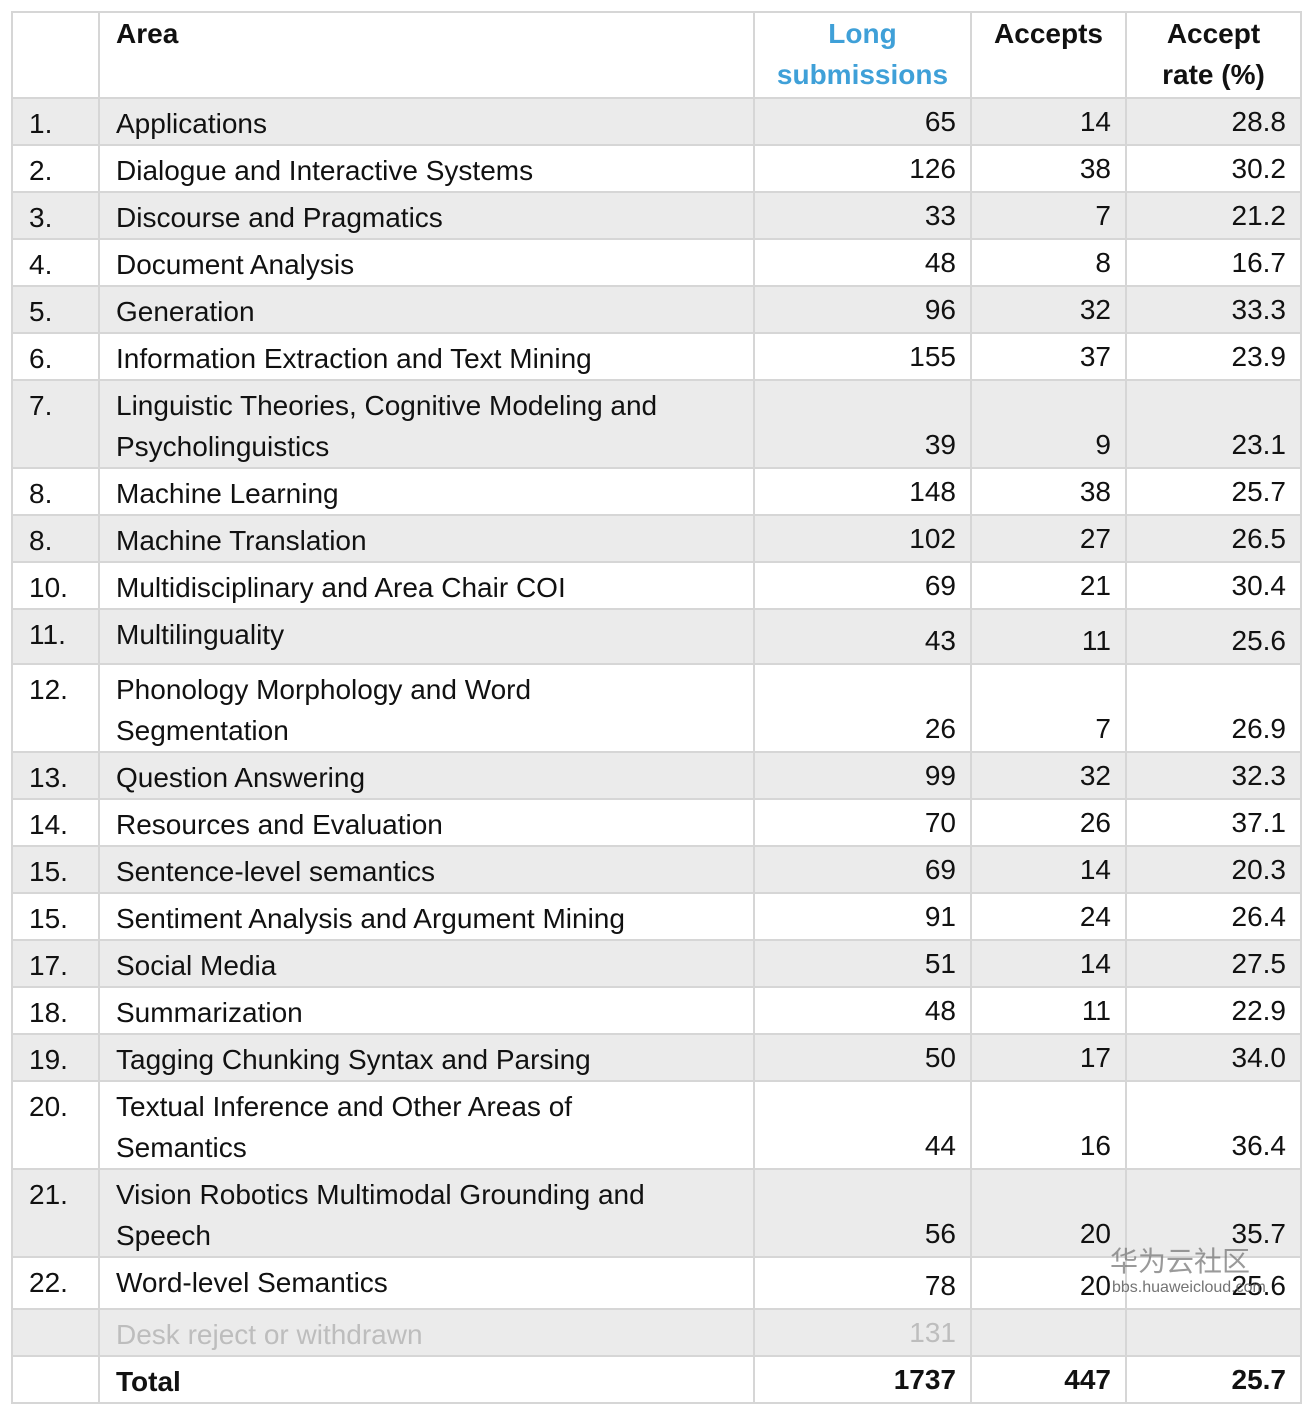 Image resolution: width=1309 pixels, height=1404 pixels. I want to click on area-cell: Document Analysis, so click(426, 262).